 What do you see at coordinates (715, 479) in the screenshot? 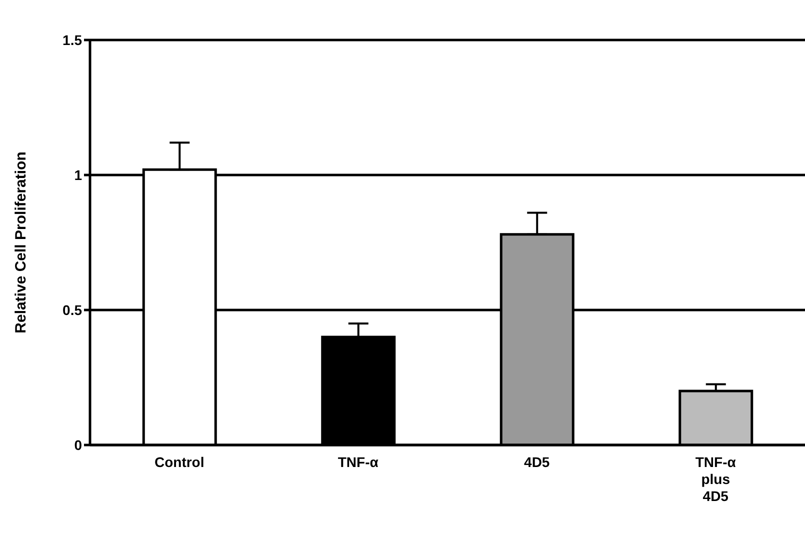
I see `x-tick-label: TNF-α plus 4D5` at bounding box center [715, 479].